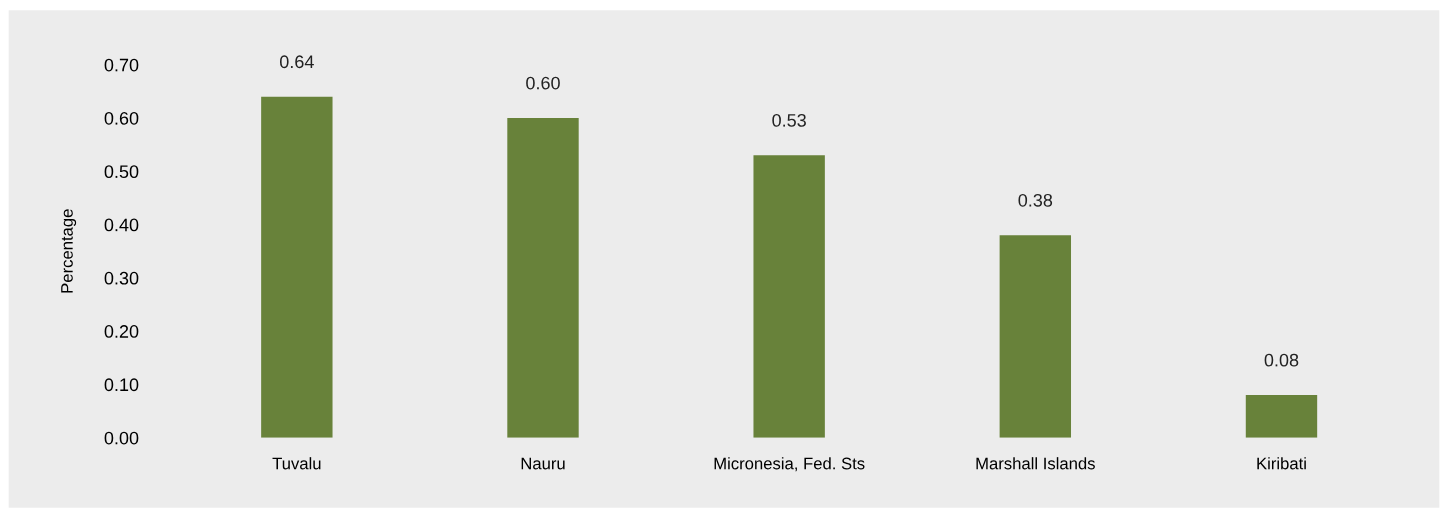 Image resolution: width=1448 pixels, height=518 pixels. Describe the element at coordinates (296, 463) in the screenshot. I see `x-tick-label: Tuvalu` at that location.